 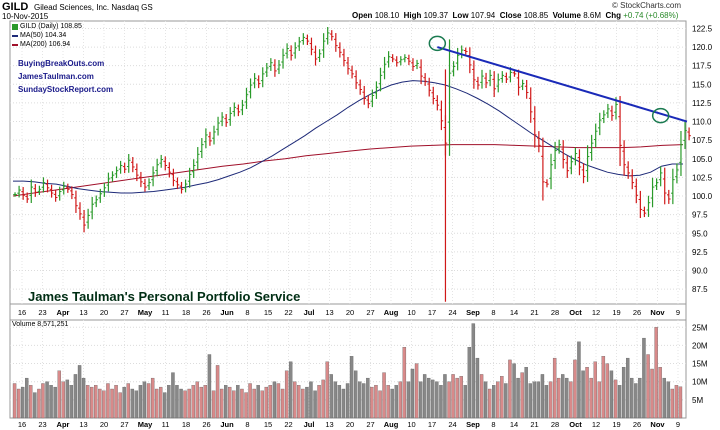 I want to click on legend-ma200-label: MA(200) 106.94, so click(x=45, y=44).